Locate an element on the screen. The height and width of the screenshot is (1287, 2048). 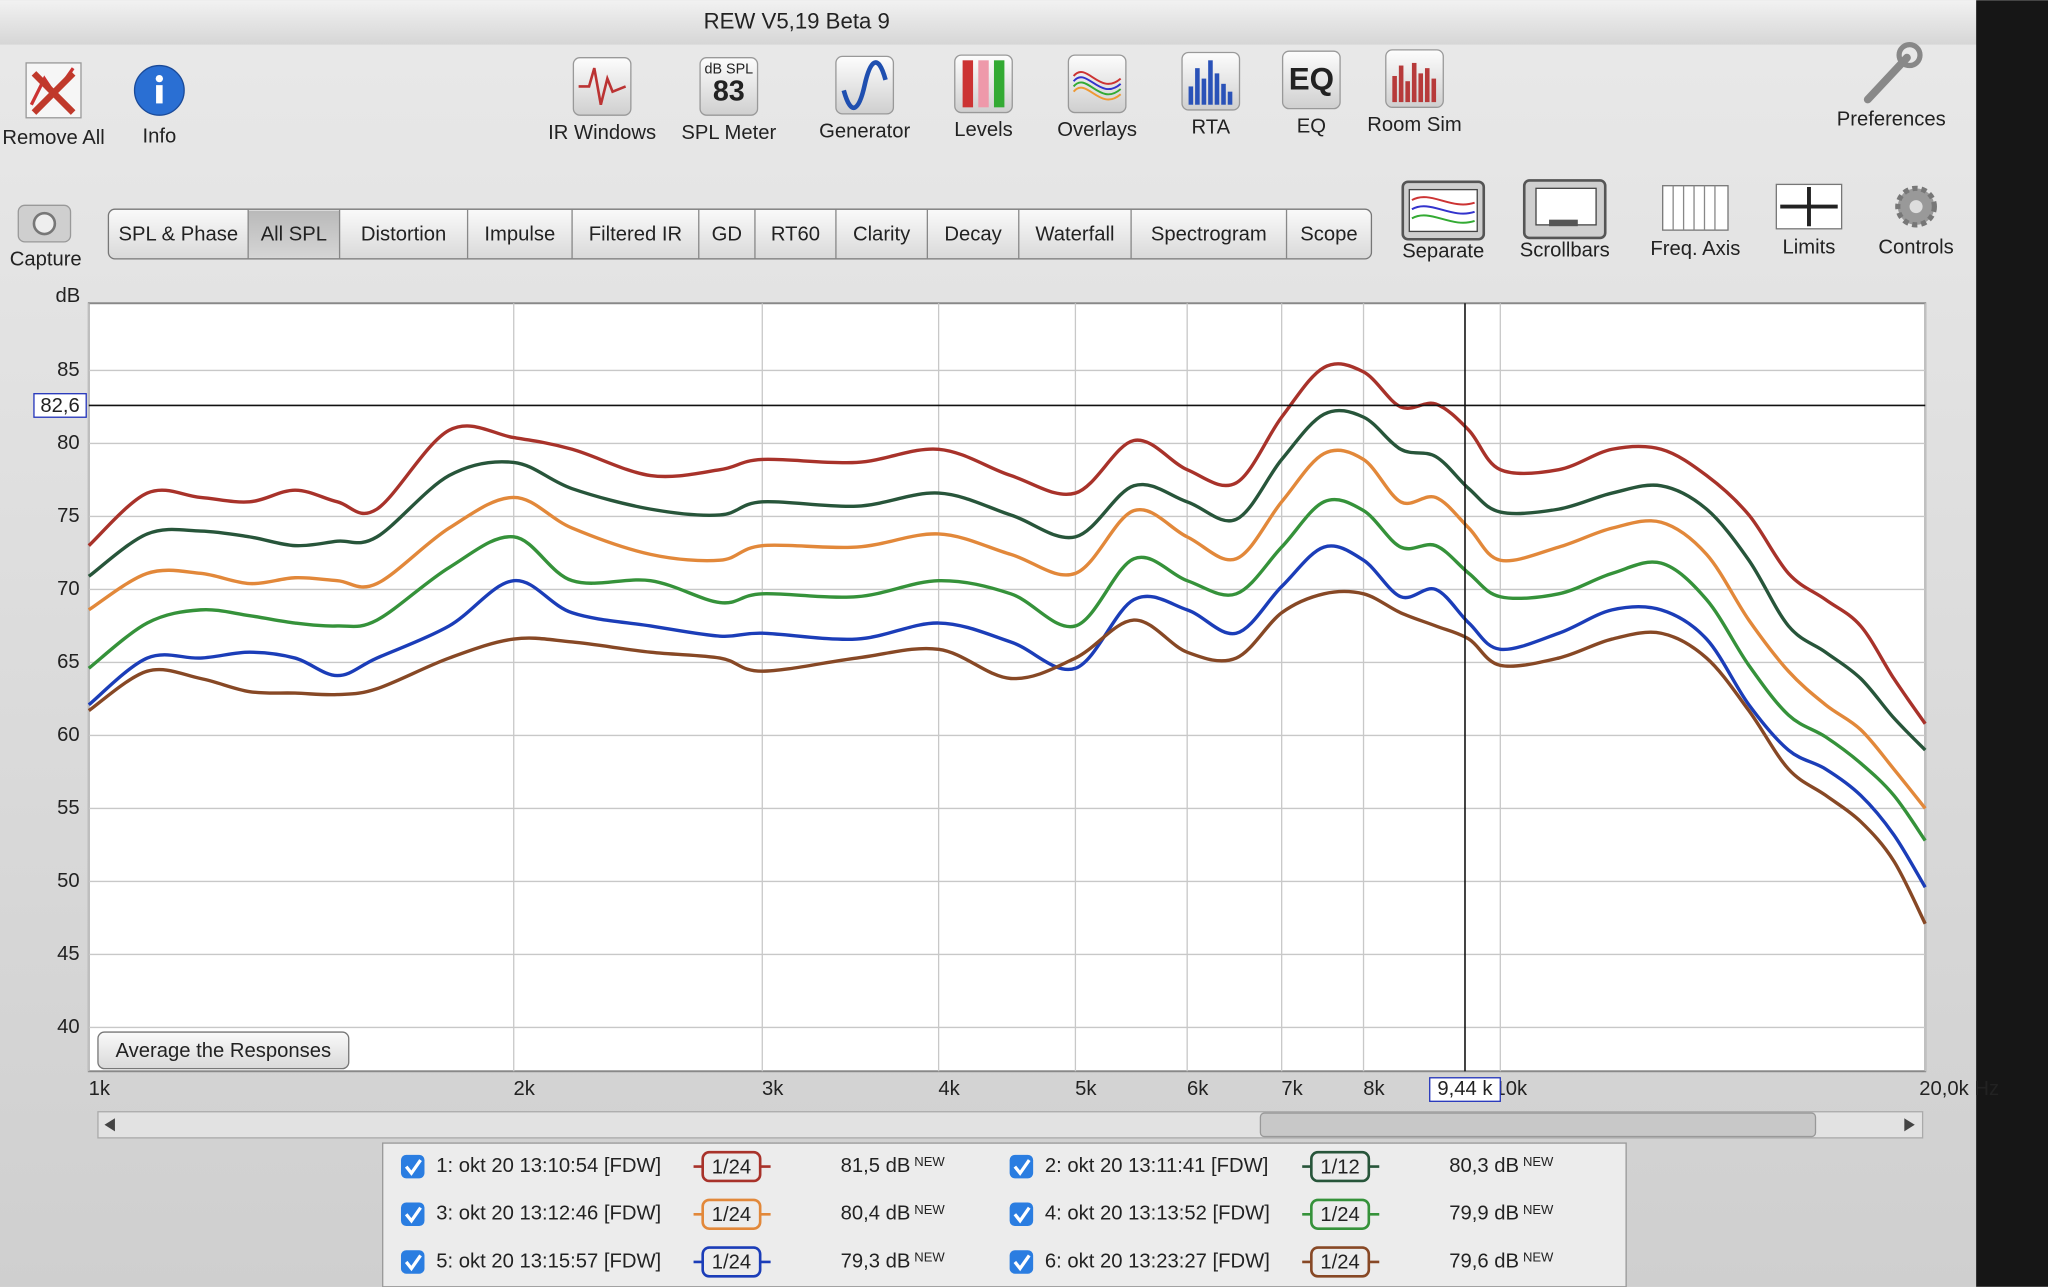
toolbar-button: Overlays is located at coordinates (1097, 97).